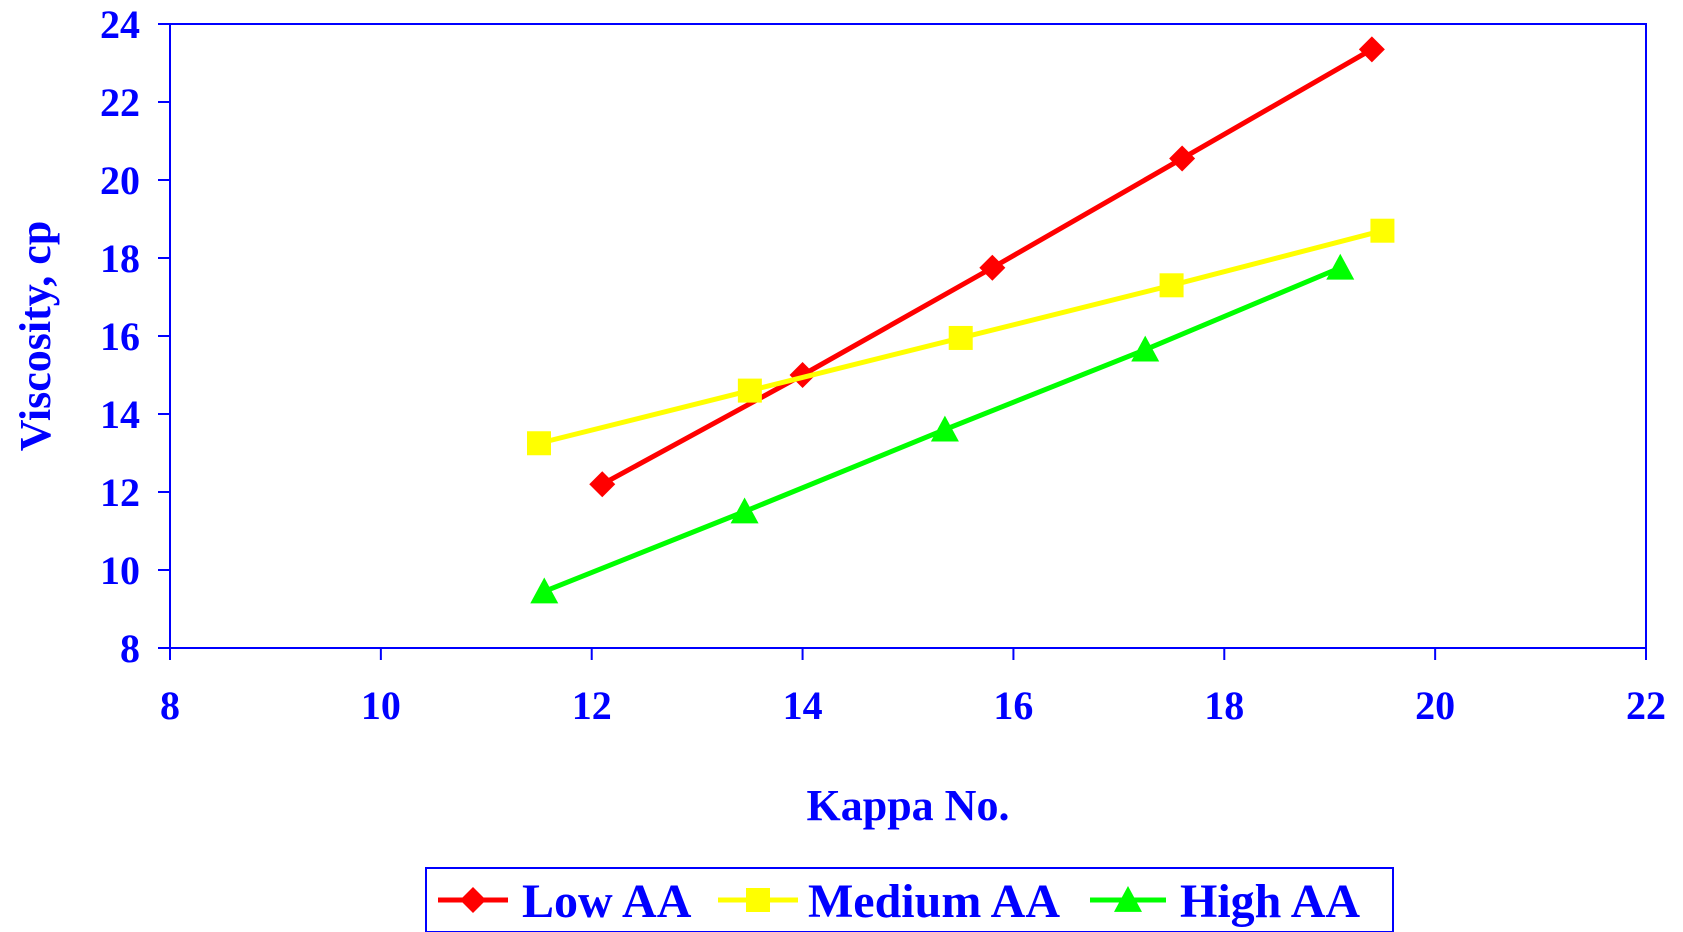  Describe the element at coordinates (592, 705) in the screenshot. I see `x-tick-label: 12` at that location.